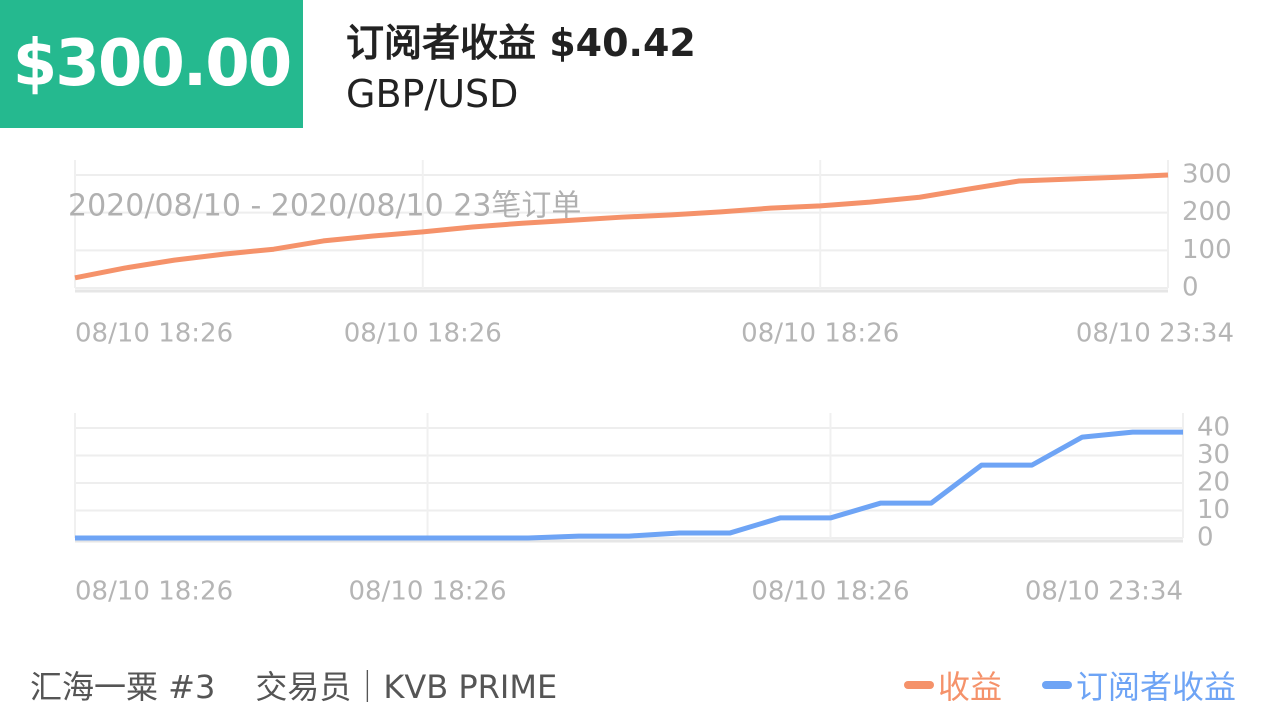 The image size is (1266, 719). I want to click on legend: 收益 订阅者收益, so click(1069, 685).